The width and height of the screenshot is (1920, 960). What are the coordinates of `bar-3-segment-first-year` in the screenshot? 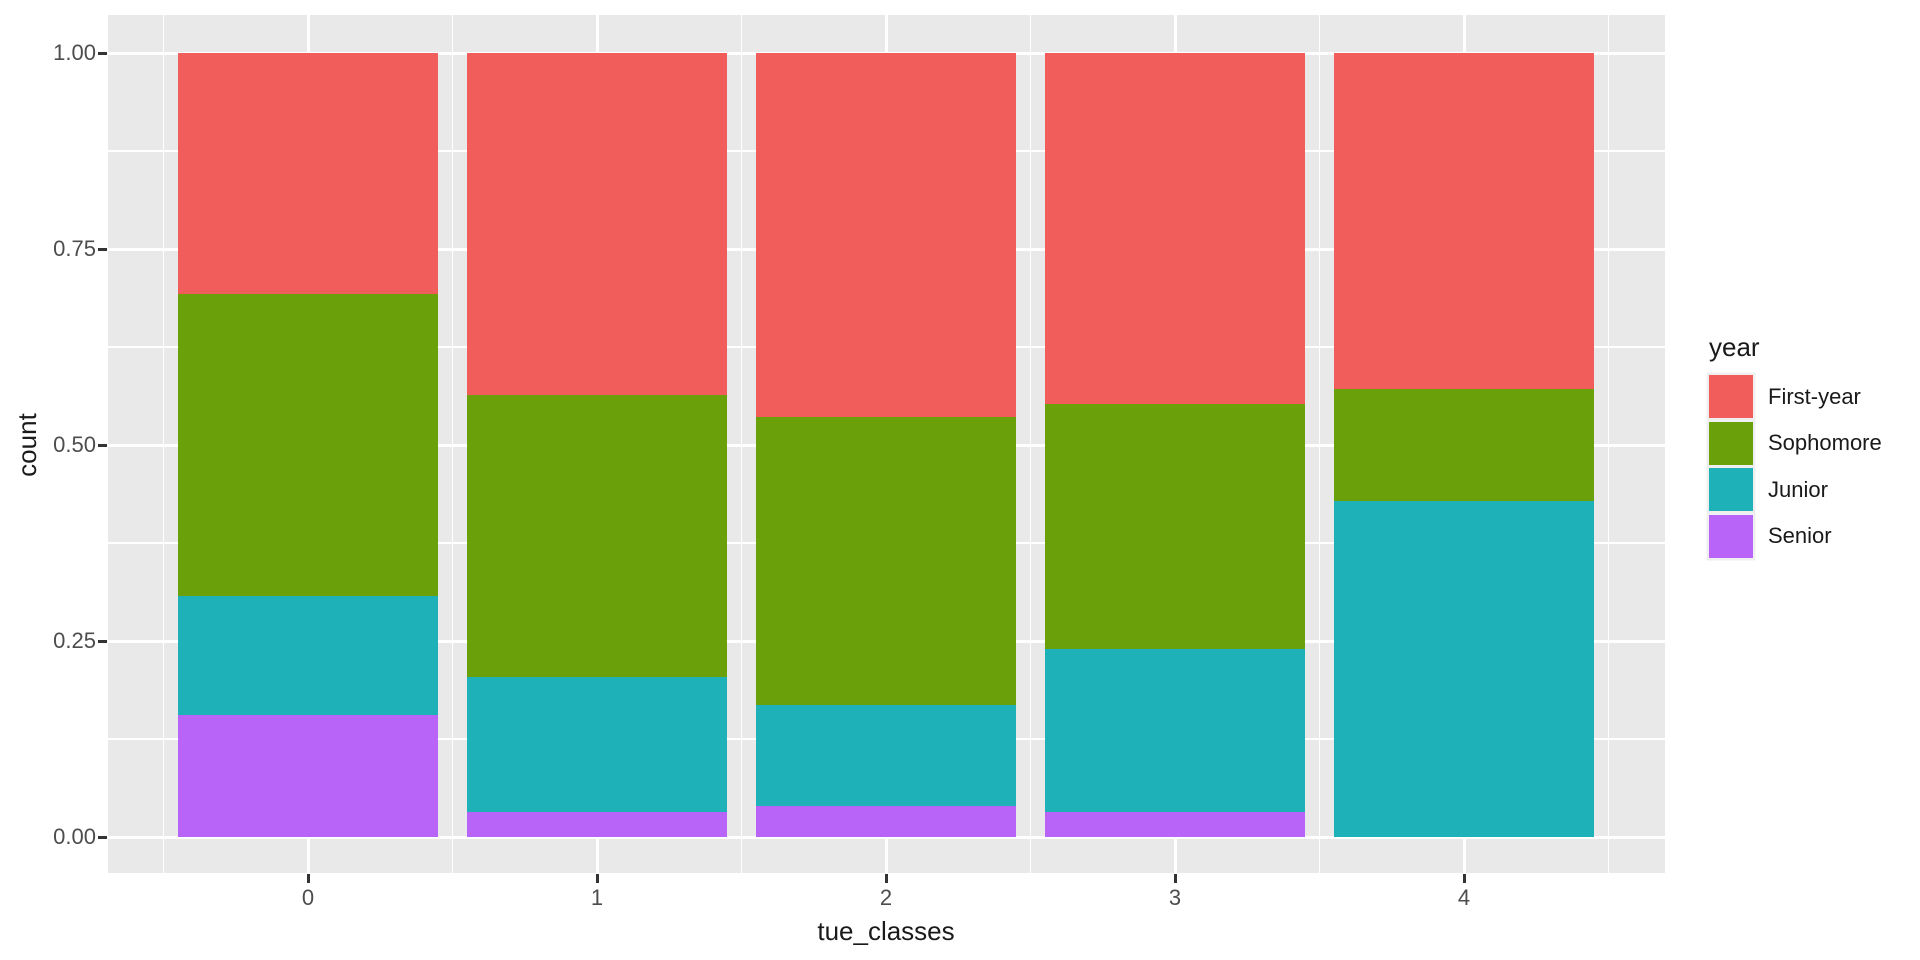 It's located at (1175, 229).